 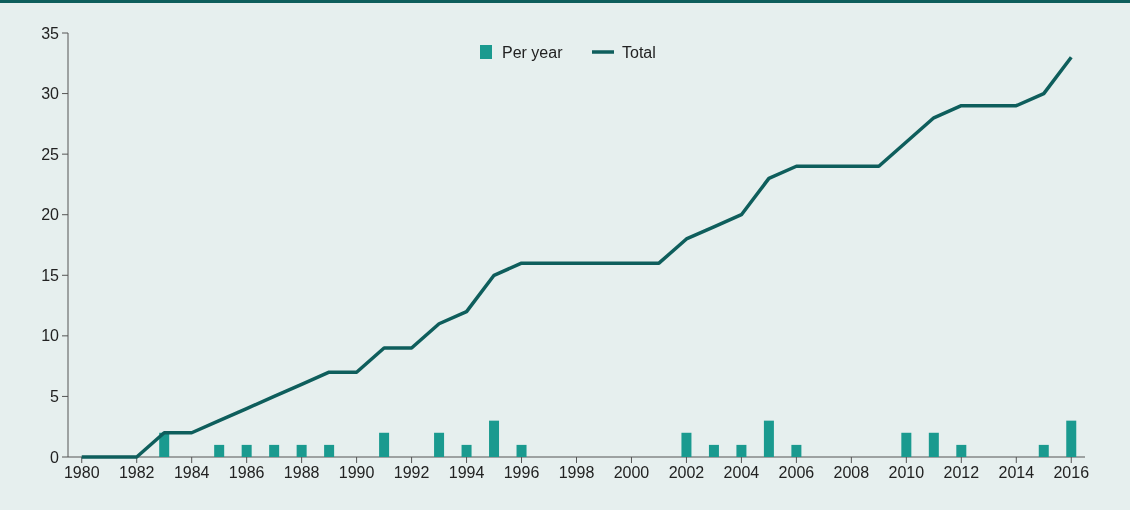 What do you see at coordinates (55, 397) in the screenshot?
I see `y-tick-label: 5` at bounding box center [55, 397].